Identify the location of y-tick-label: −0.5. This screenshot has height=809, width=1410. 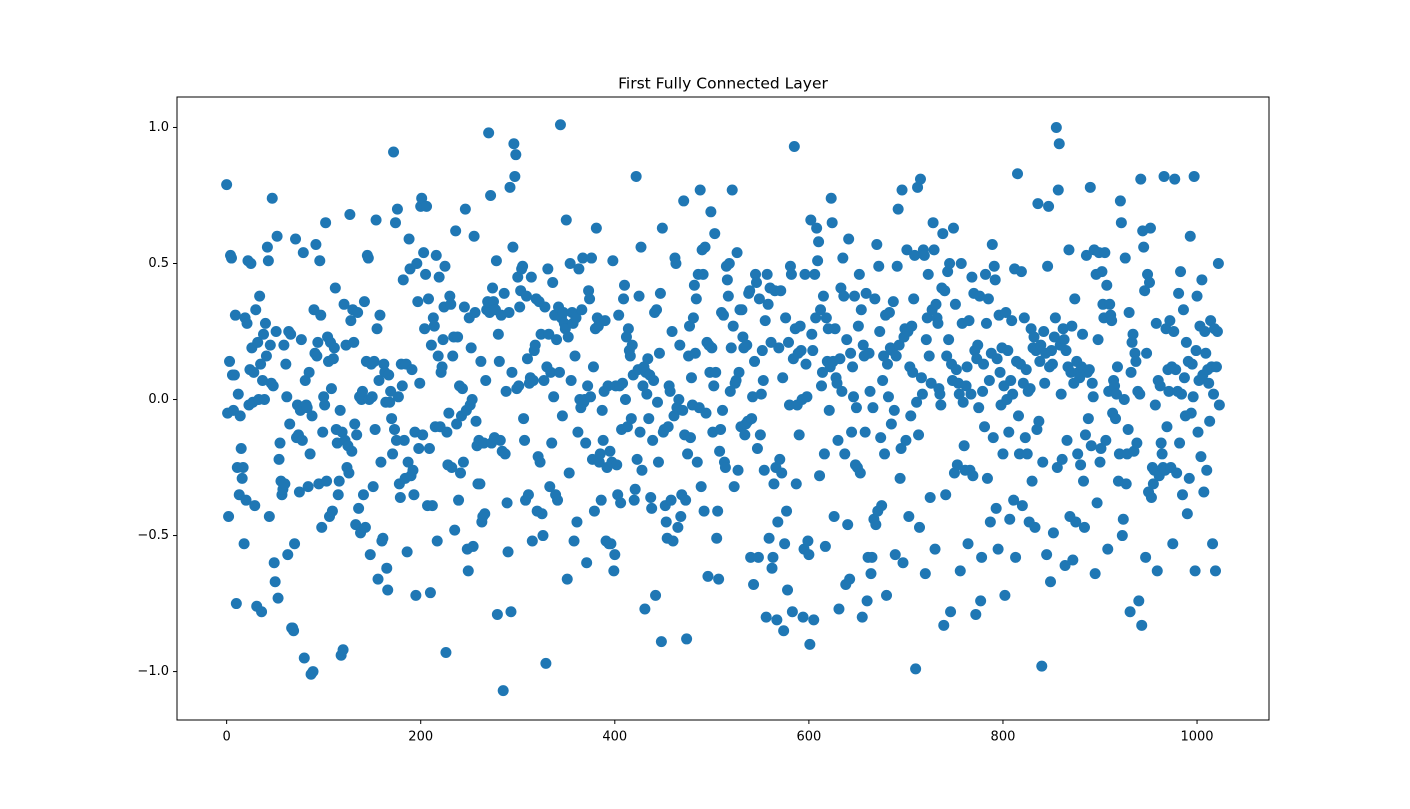
(153, 535).